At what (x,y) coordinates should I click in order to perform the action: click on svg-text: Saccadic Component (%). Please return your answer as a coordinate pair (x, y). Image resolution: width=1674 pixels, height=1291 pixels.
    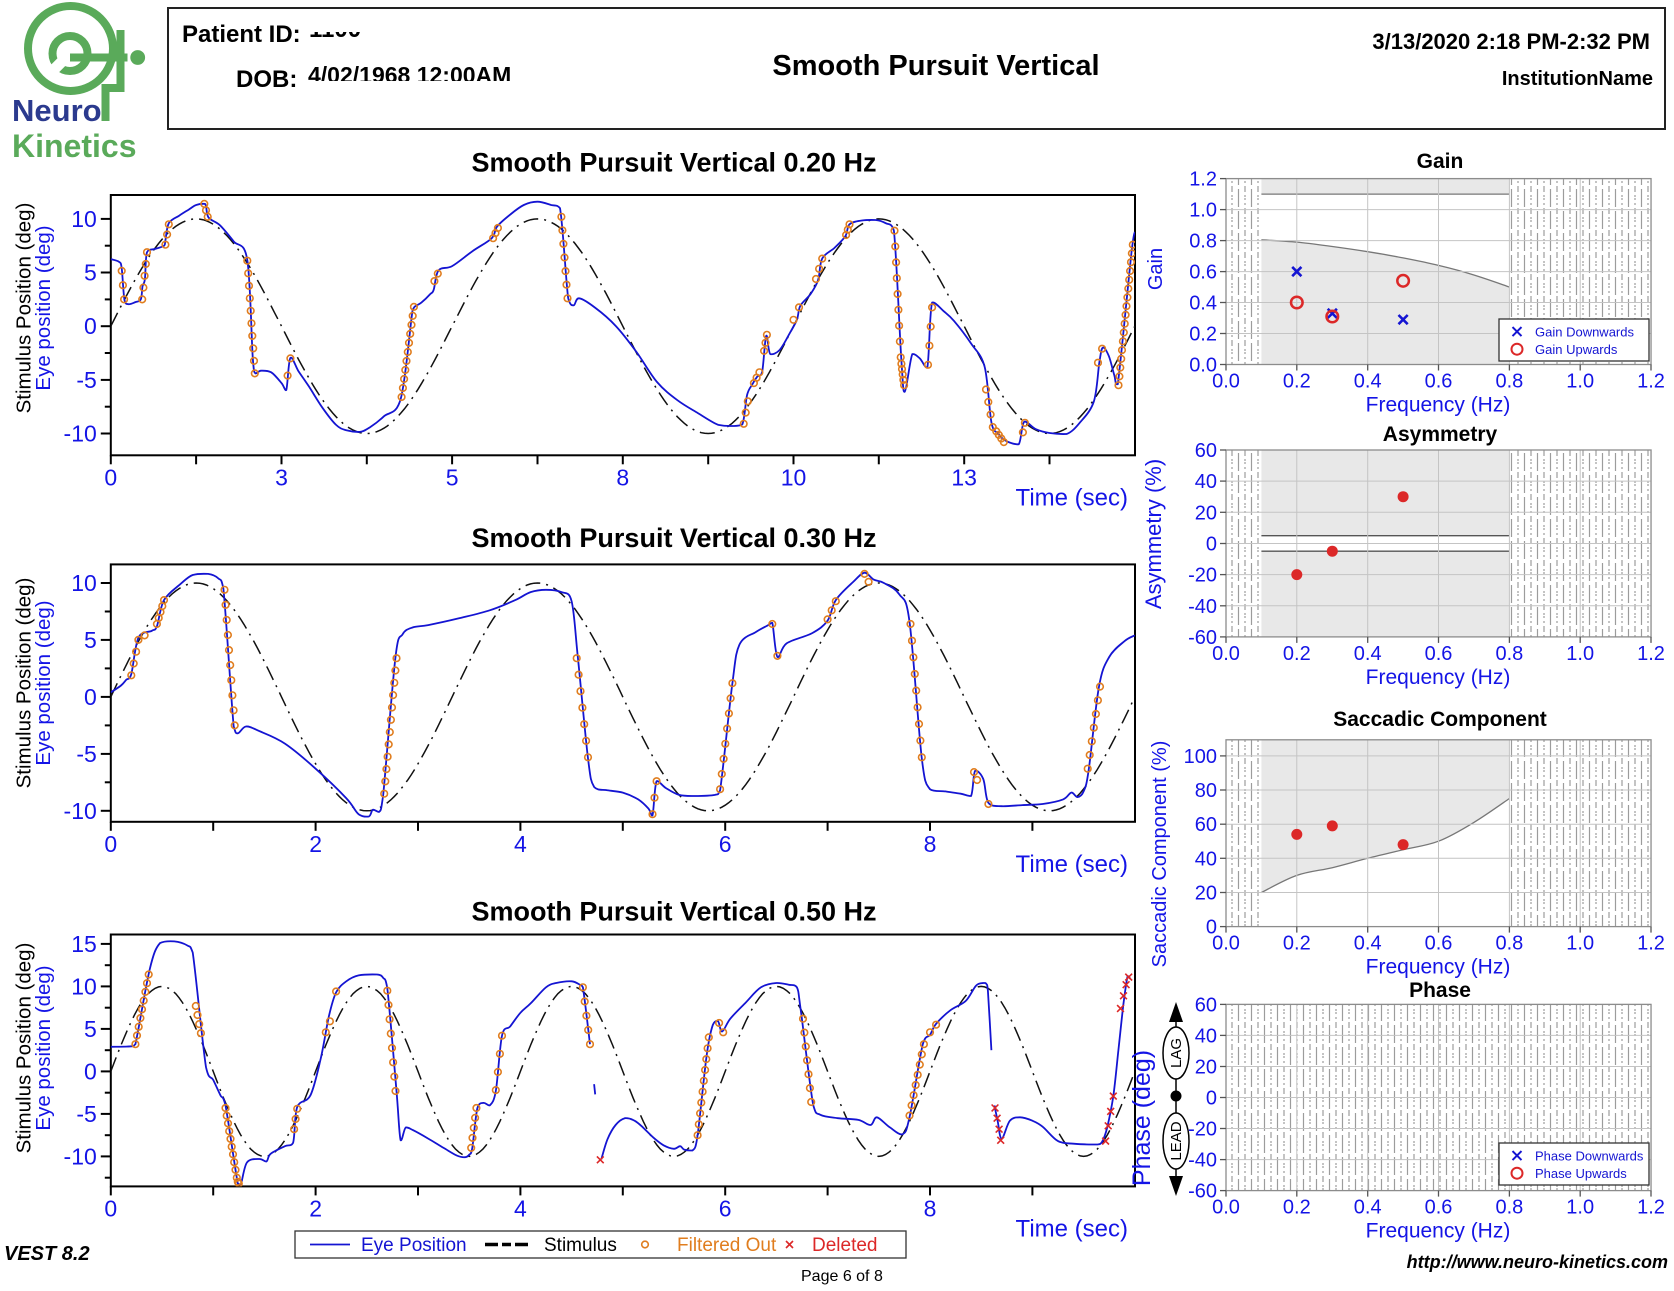
    Looking at the image, I should click on (1160, 854).